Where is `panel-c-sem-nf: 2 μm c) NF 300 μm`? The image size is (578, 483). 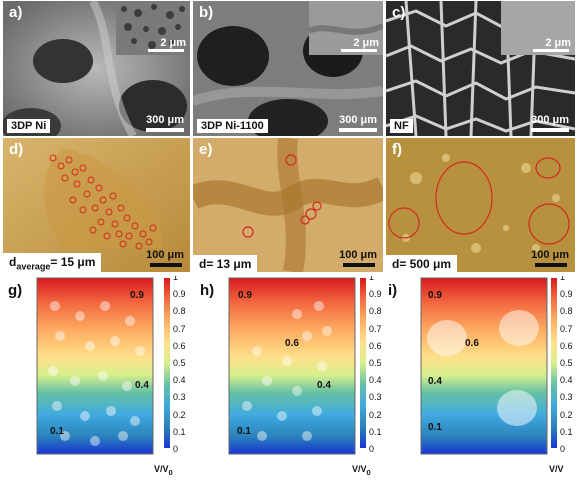 panel-c-sem-nf: 2 μm c) NF 300 μm is located at coordinates (480, 68).